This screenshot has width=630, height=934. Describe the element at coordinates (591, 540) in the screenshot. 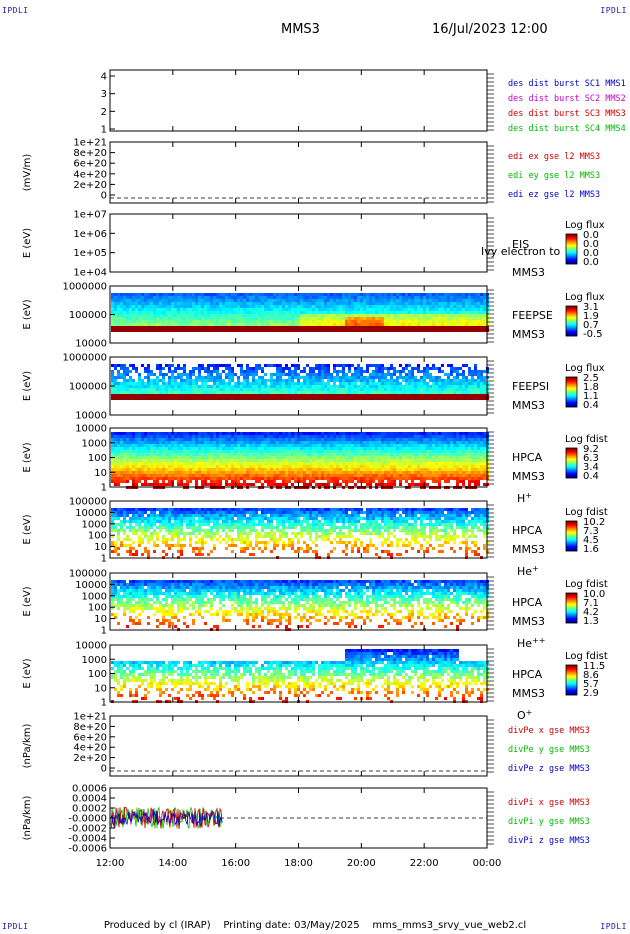

I see `colorbar-value: 4.5` at that location.